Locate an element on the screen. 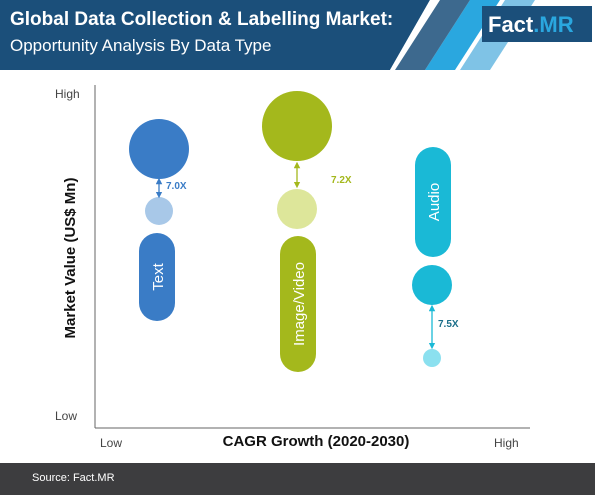  text-label-pill is located at coordinates (157, 277).